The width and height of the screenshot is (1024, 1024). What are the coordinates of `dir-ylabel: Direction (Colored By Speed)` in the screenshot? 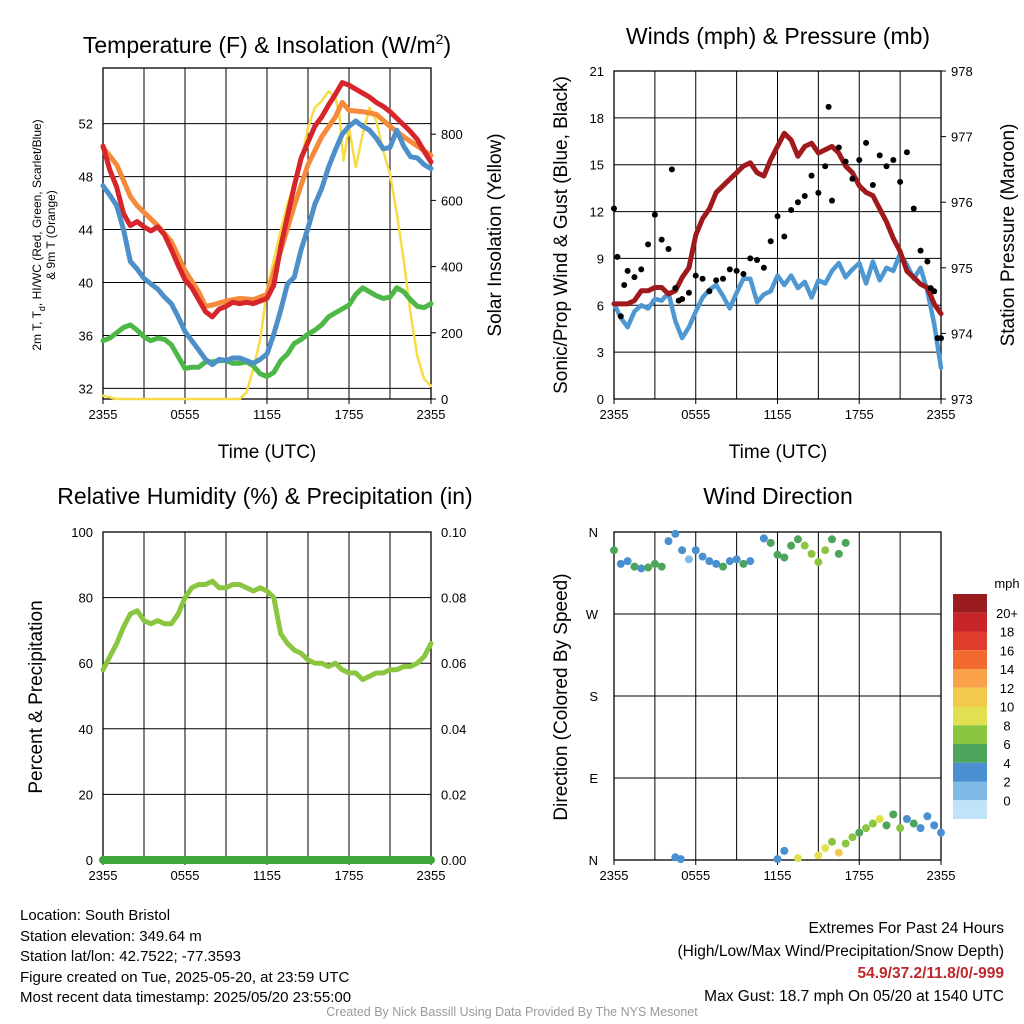 It's located at (561, 696).